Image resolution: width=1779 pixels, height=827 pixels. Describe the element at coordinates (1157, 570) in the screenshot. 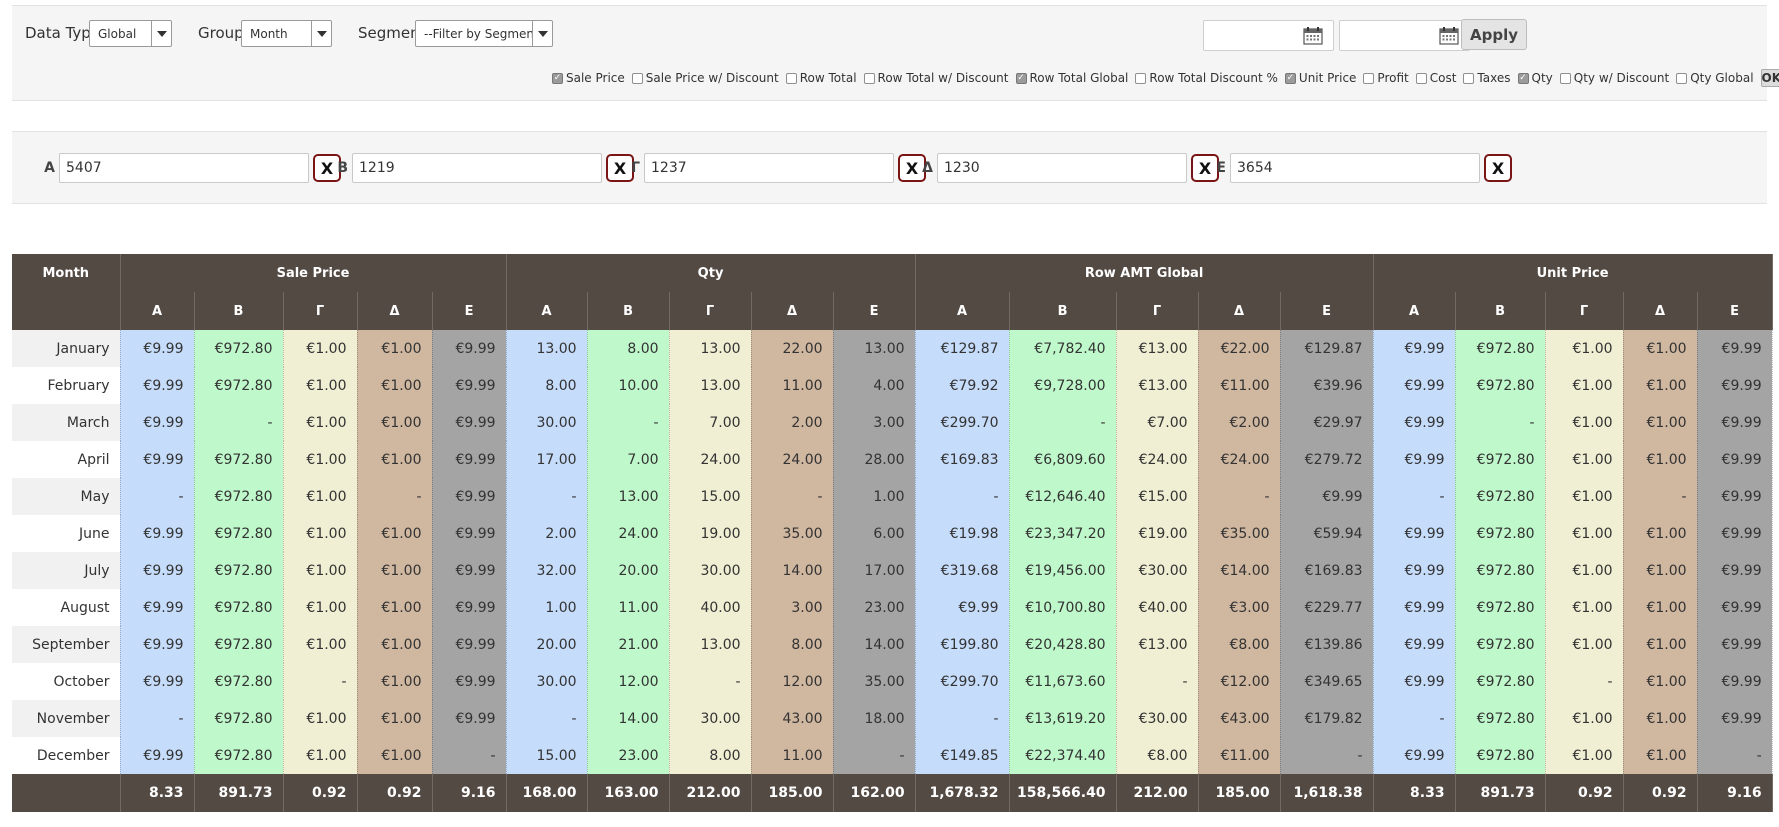

I see `value-cell: €30.00` at that location.